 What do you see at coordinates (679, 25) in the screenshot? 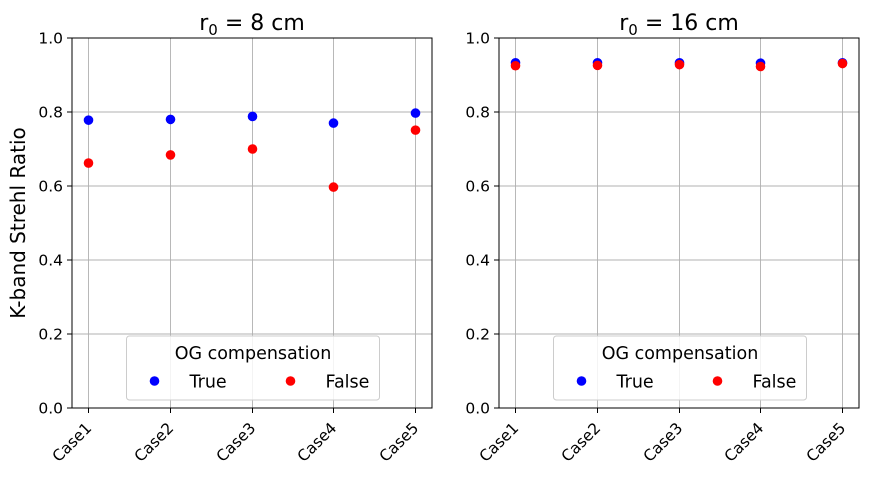
I see `chart-title: r0 = 16 cm` at bounding box center [679, 25].